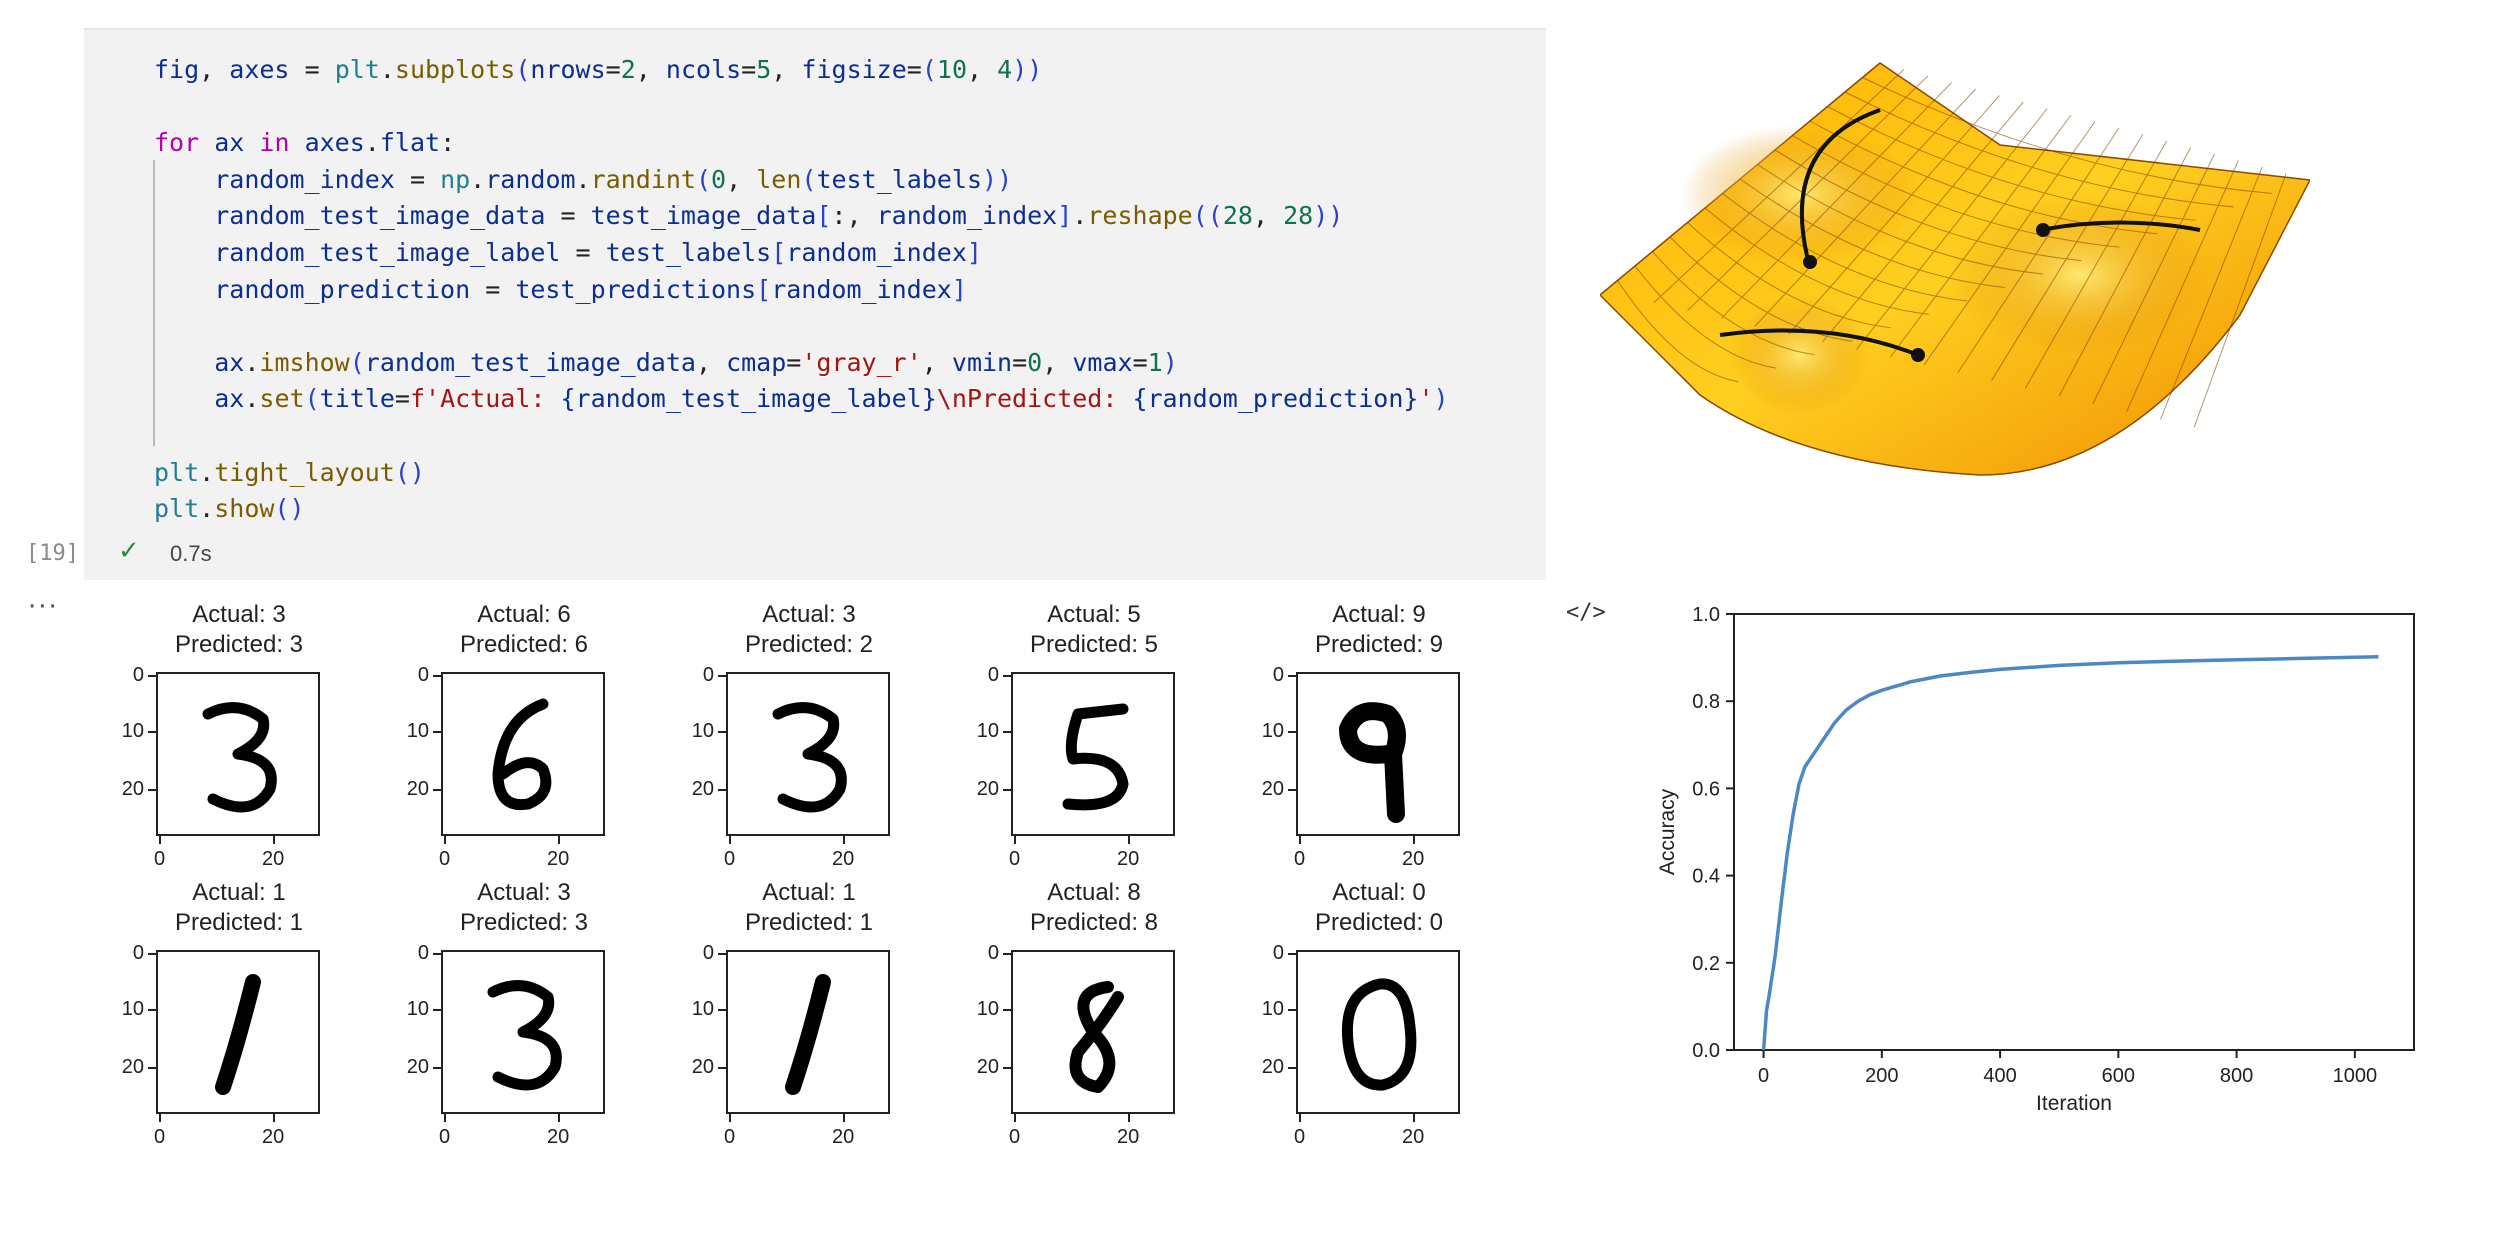  What do you see at coordinates (1706, 702) in the screenshot?
I see `y-tick-label: 0.8` at bounding box center [1706, 702].